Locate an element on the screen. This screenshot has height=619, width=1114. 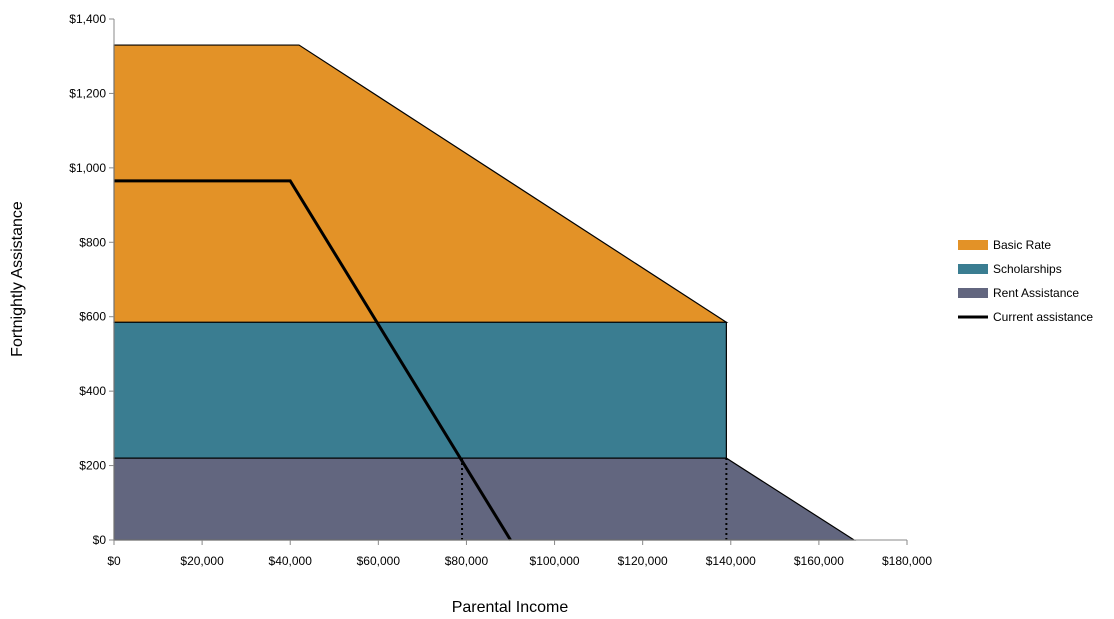
y-tick-label: $1,000 is located at coordinates (87, 168).